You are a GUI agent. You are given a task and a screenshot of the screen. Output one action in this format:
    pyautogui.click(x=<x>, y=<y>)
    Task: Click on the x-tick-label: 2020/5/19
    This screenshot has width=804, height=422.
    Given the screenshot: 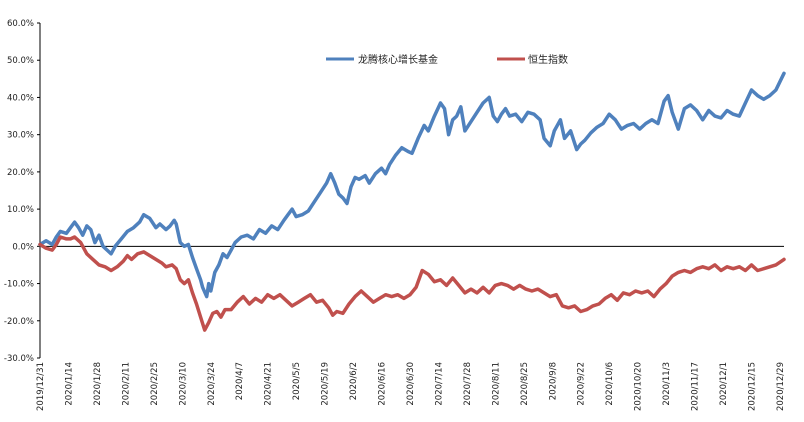 What is the action you would take?
    pyautogui.click(x=326, y=384)
    